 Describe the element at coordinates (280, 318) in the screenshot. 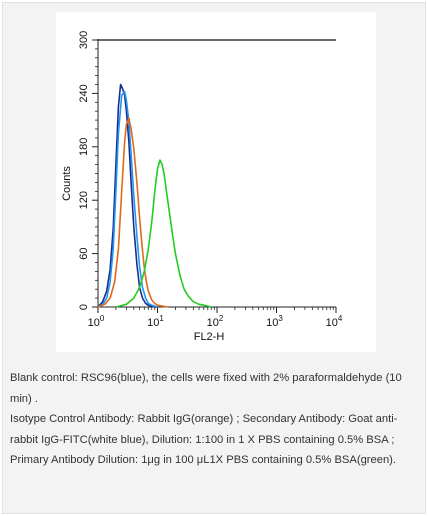

I see `x-tick-exponent: 3` at that location.